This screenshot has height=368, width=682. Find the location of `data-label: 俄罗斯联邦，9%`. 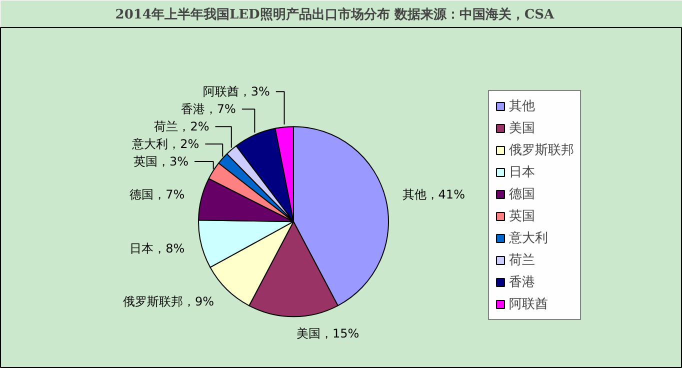

data-label: 俄罗斯联邦，9% is located at coordinates (168, 301).